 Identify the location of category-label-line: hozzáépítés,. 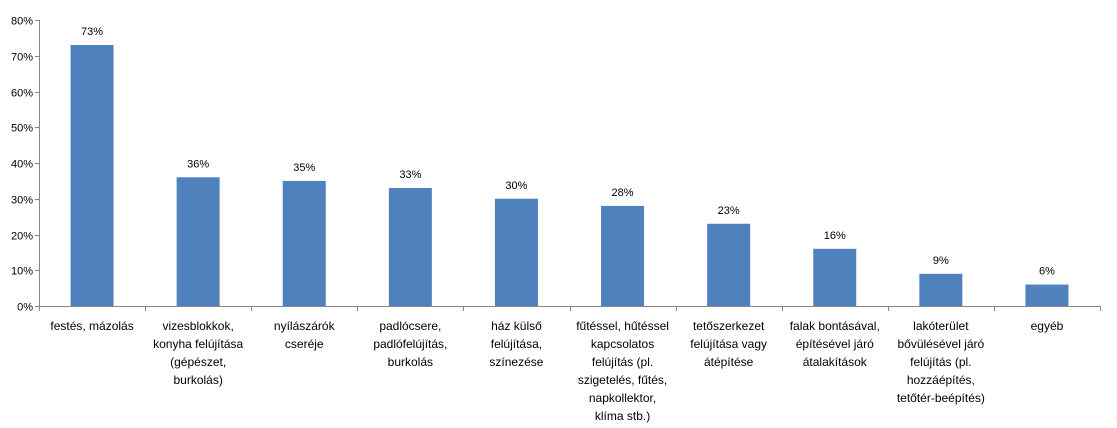
(941, 380).